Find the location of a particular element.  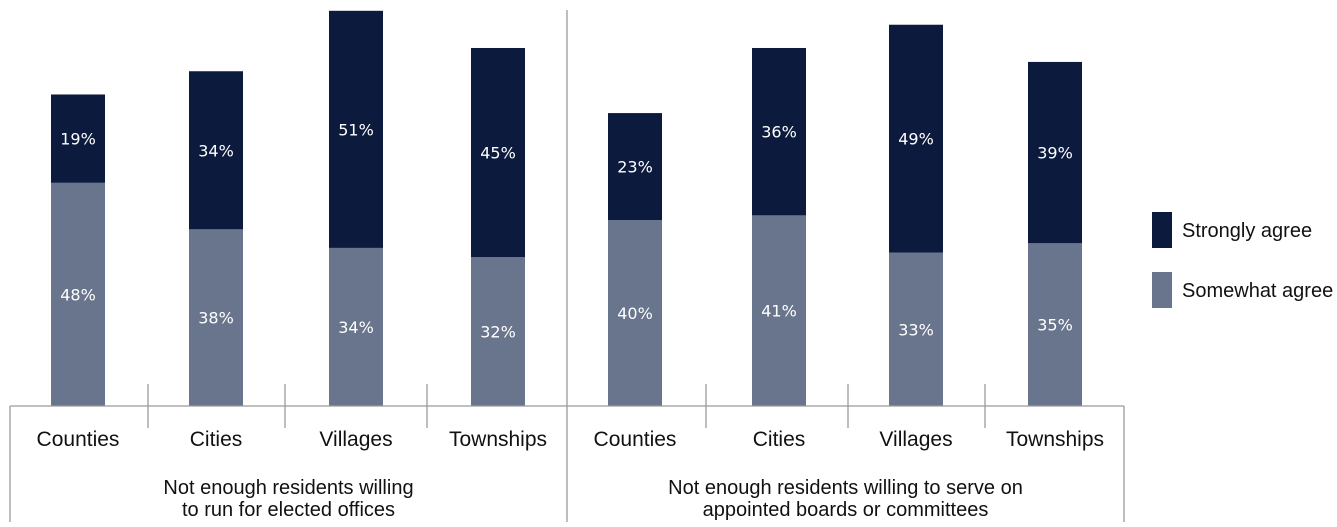

data-label-somewhat-agree-2: 38% is located at coordinates (216, 318).